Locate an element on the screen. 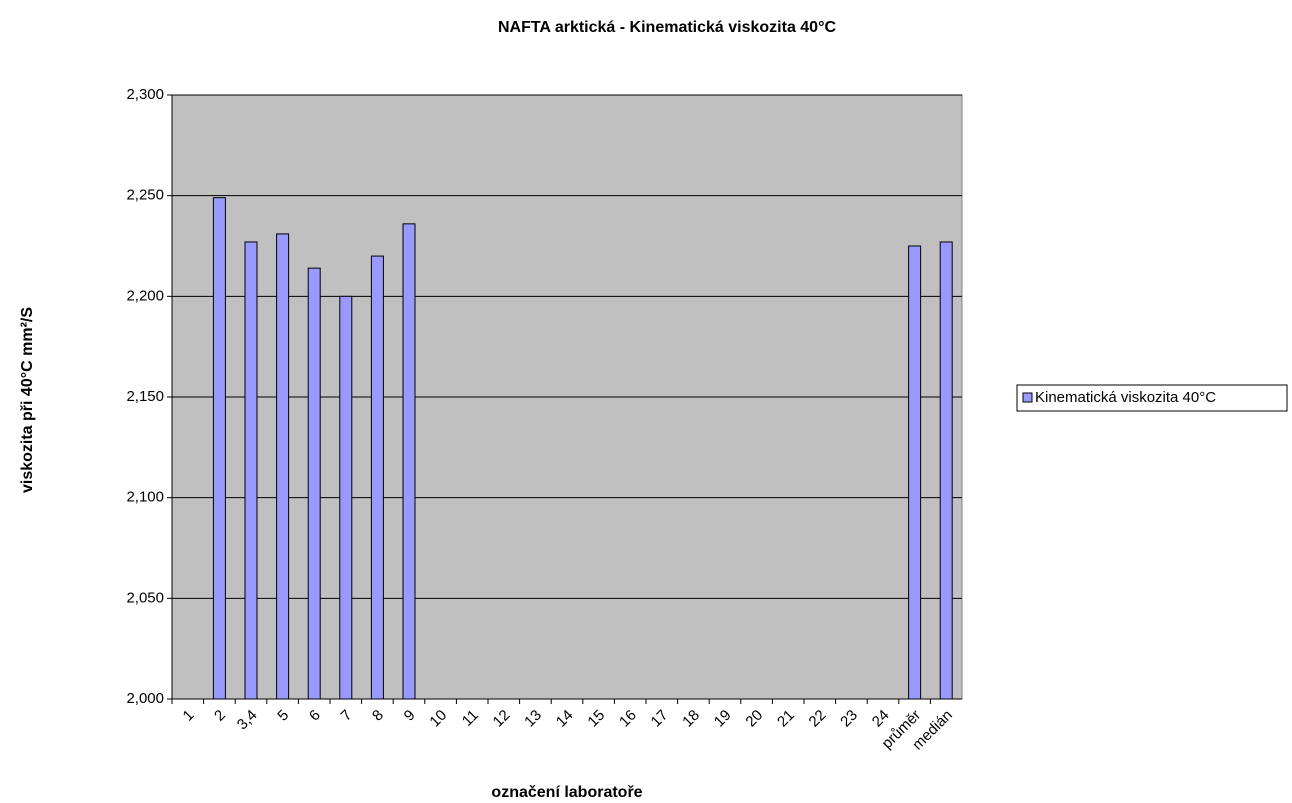  y-tick-label: 2,200 is located at coordinates (145, 295).